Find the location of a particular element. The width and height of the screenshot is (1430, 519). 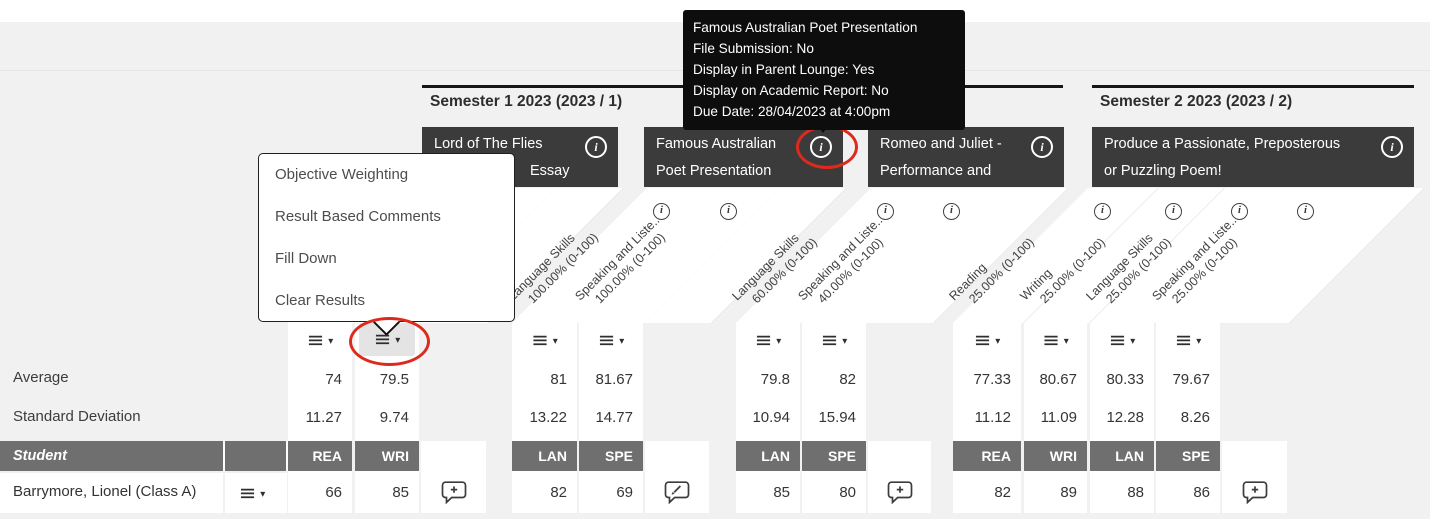

assessment-title-line2: Performance and is located at coordinates (936, 171).